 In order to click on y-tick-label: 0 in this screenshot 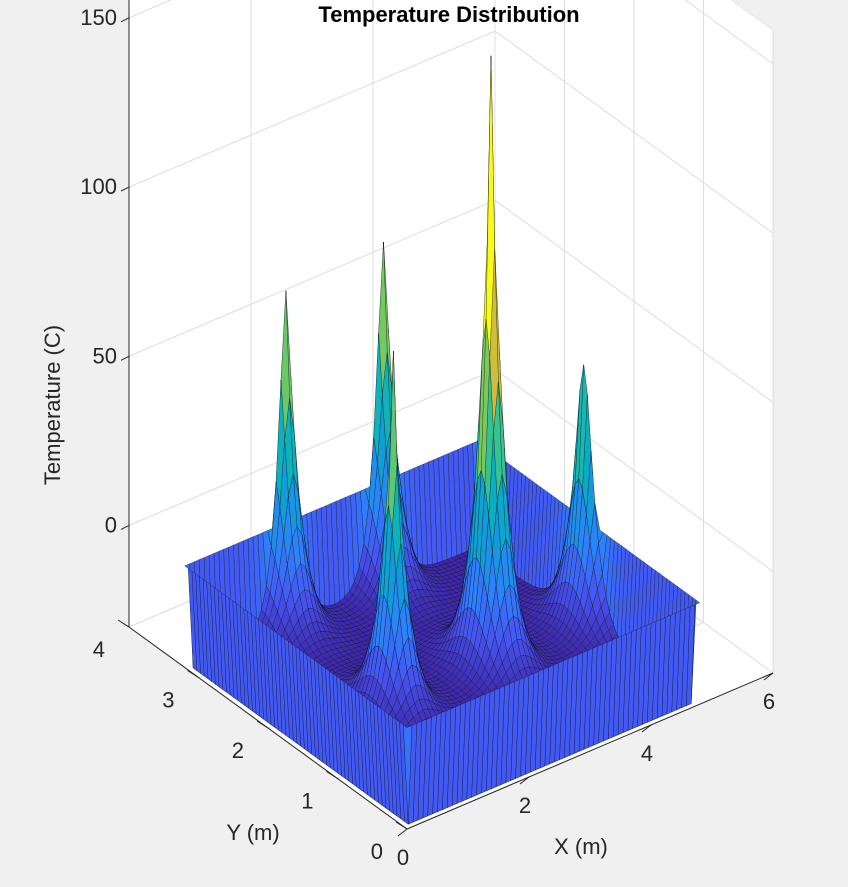, I will do `click(377, 851)`.